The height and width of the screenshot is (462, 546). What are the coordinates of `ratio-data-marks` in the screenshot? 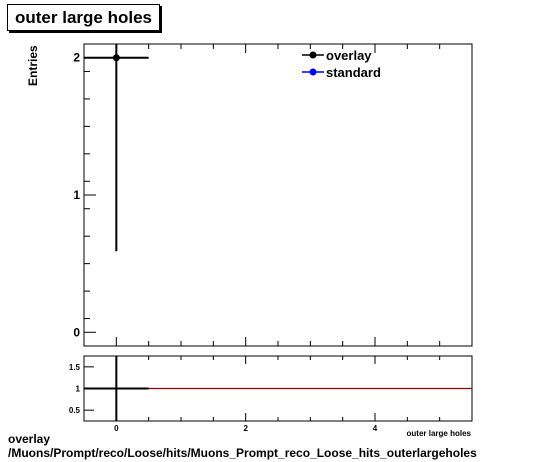 It's located at (278, 388).